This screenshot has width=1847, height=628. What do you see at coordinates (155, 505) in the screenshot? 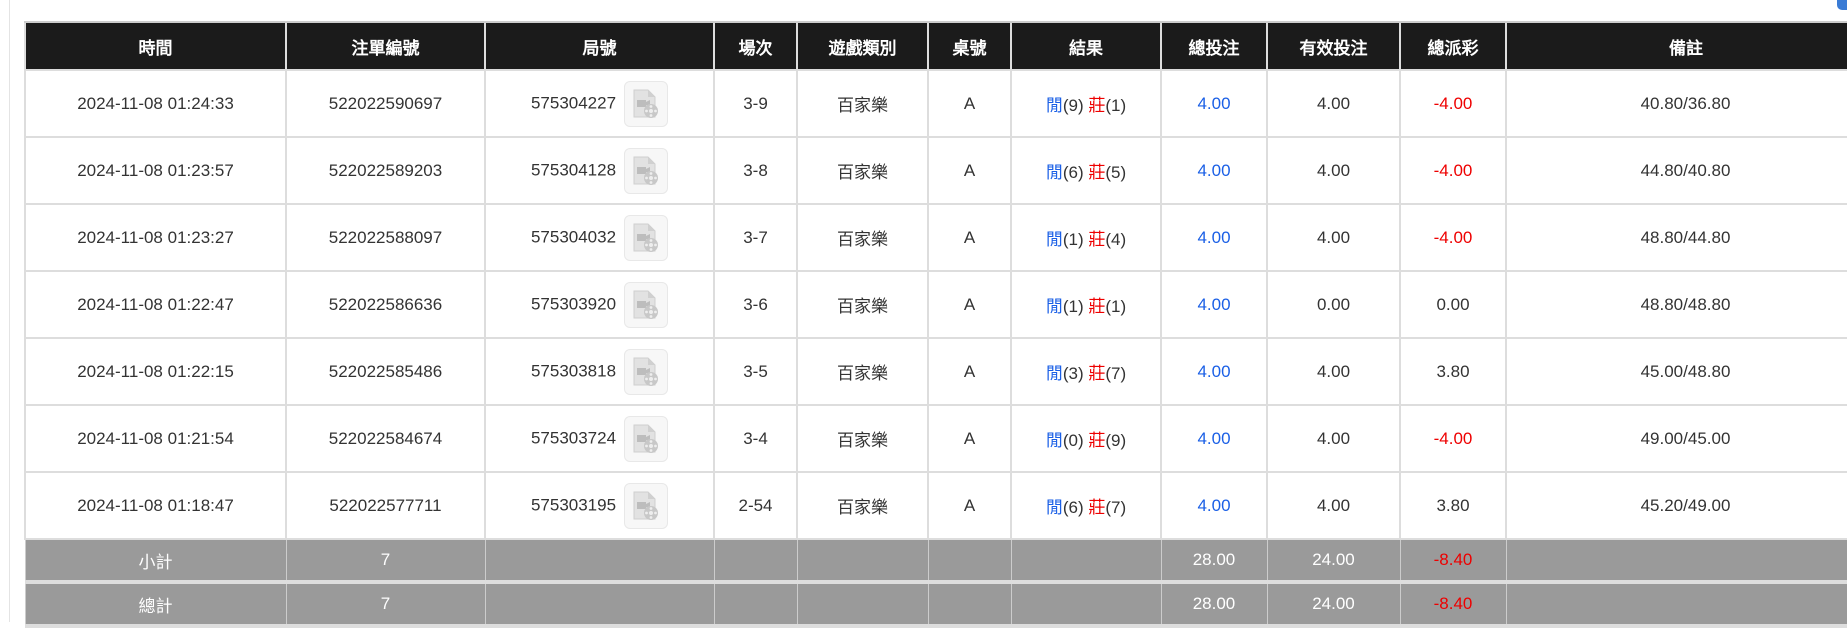
I see `time-cell: 2024-11-08 01:18:47` at bounding box center [155, 505].